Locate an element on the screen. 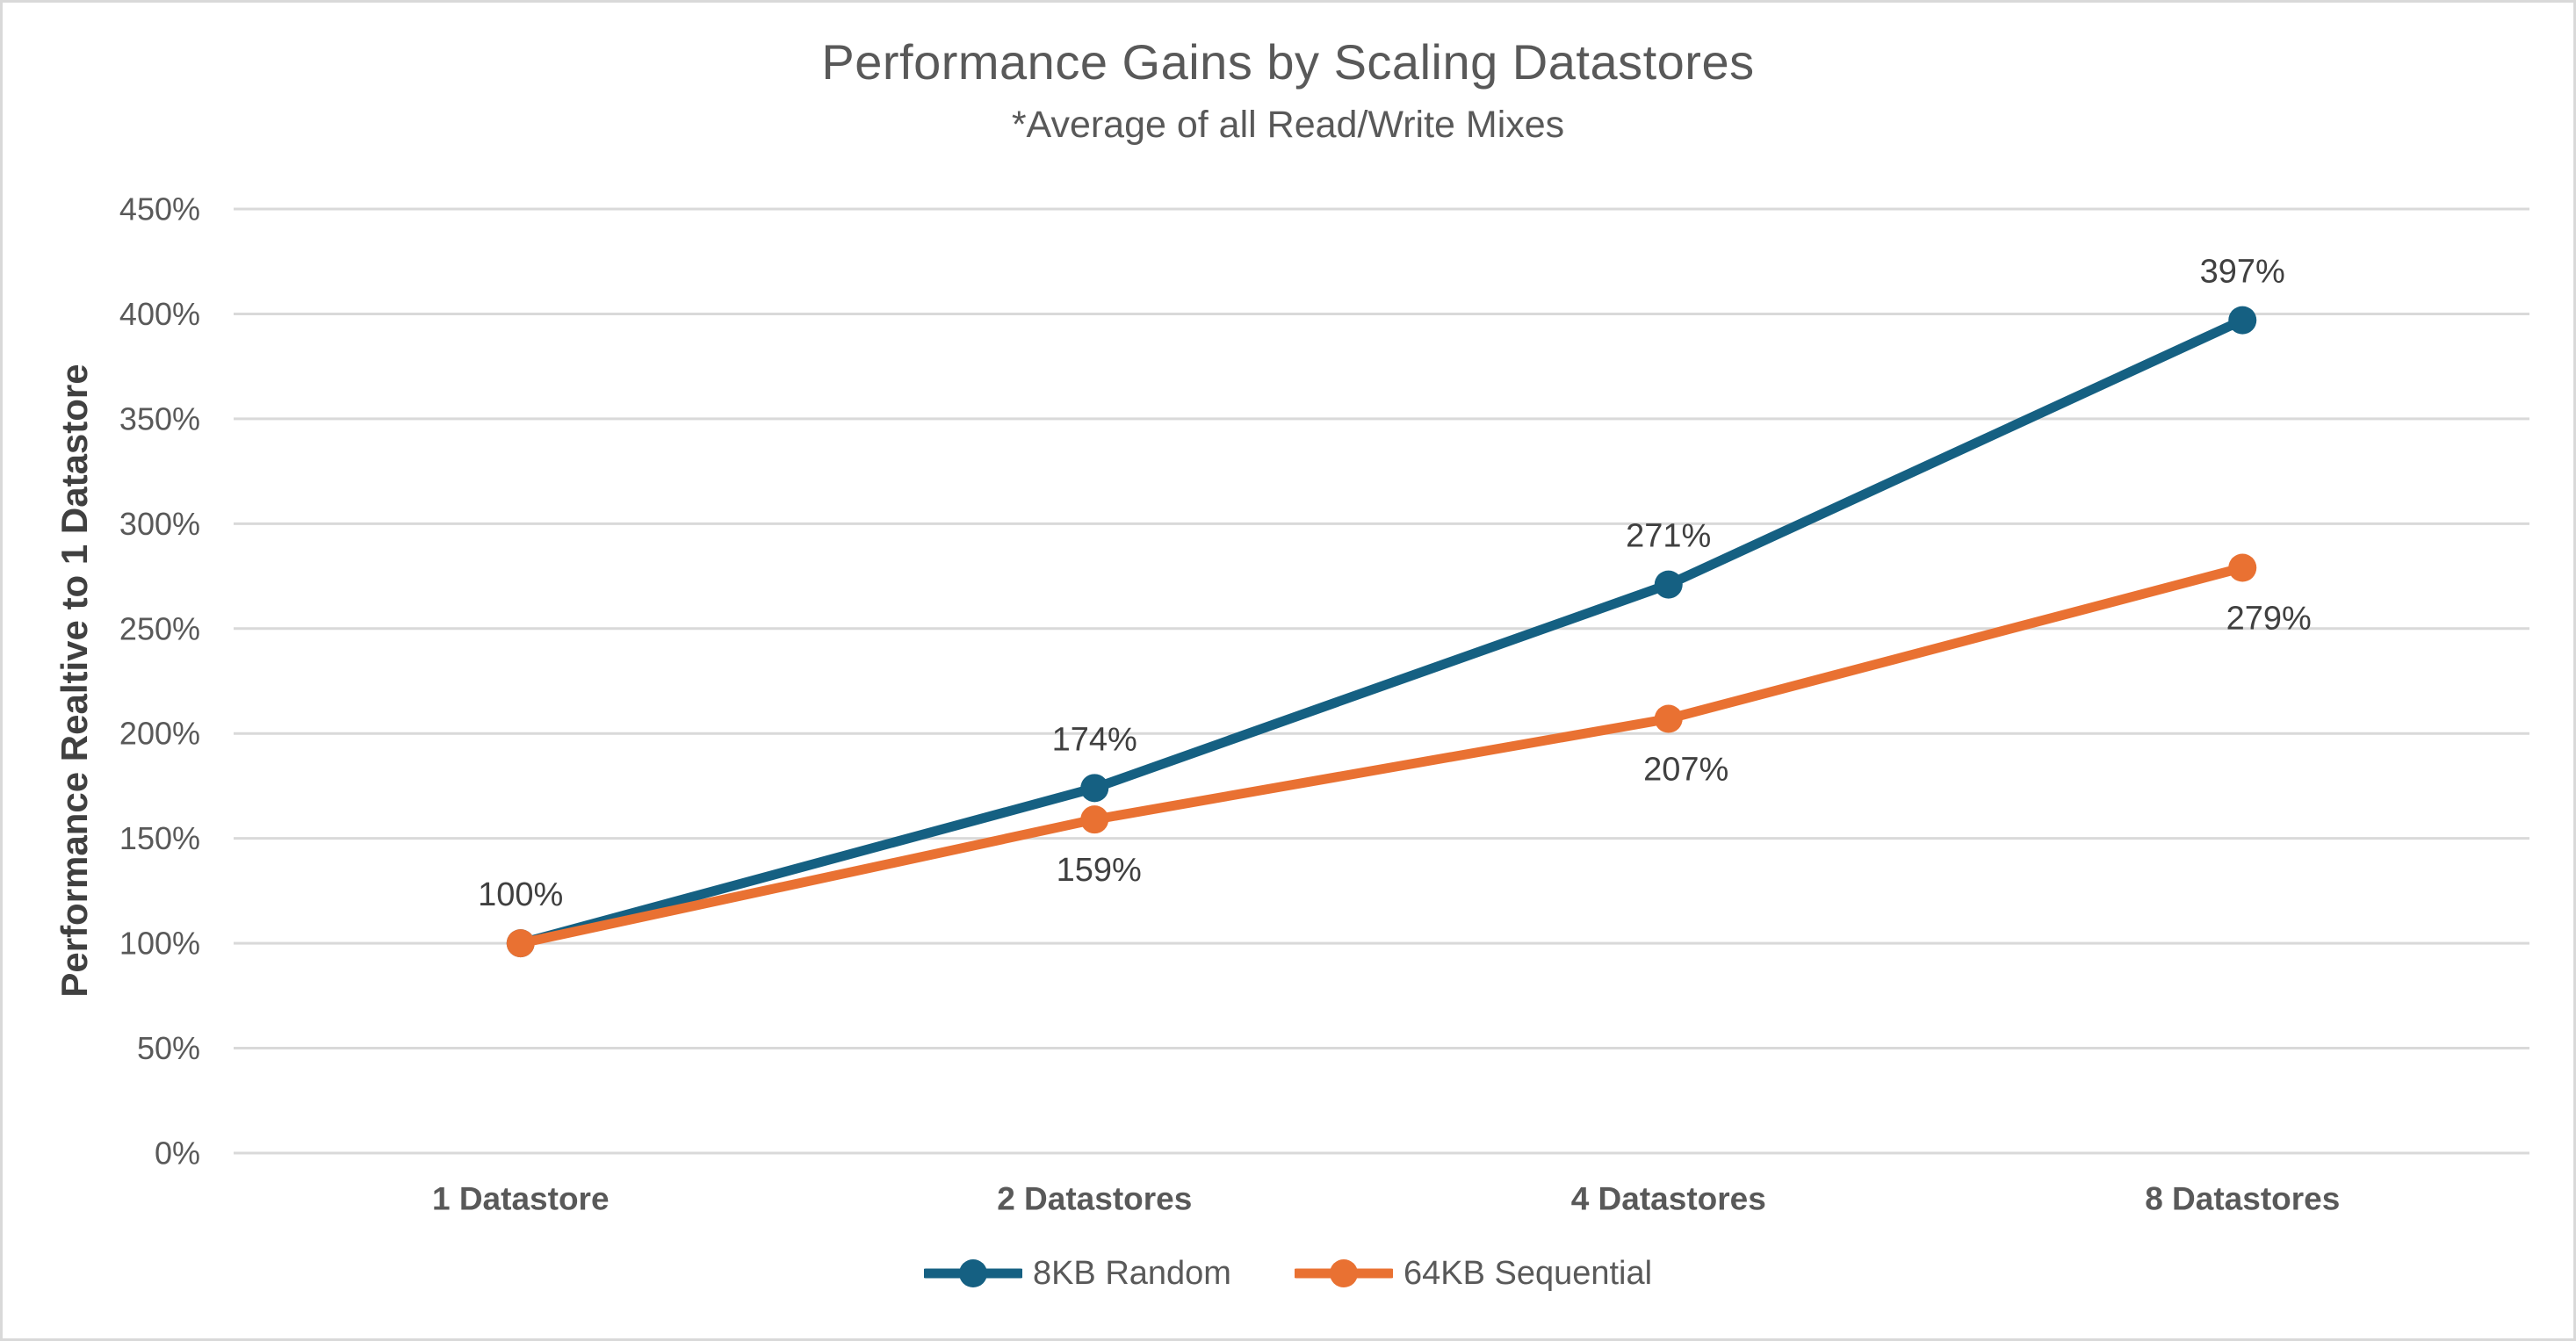  data-label: 100% is located at coordinates (520, 895).